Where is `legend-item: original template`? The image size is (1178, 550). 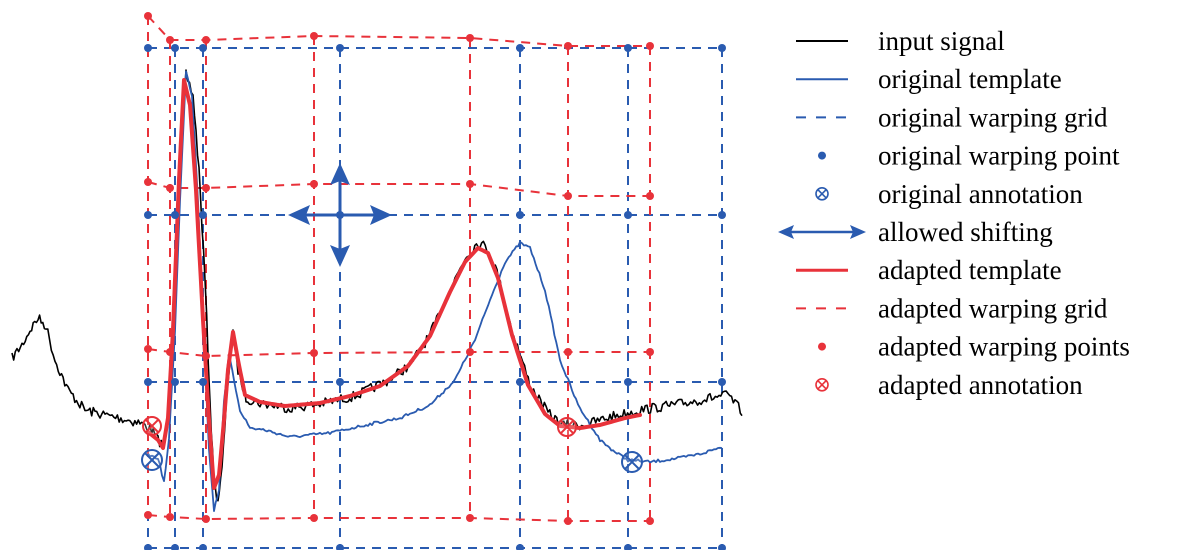 legend-item: original template is located at coordinates (929, 79).